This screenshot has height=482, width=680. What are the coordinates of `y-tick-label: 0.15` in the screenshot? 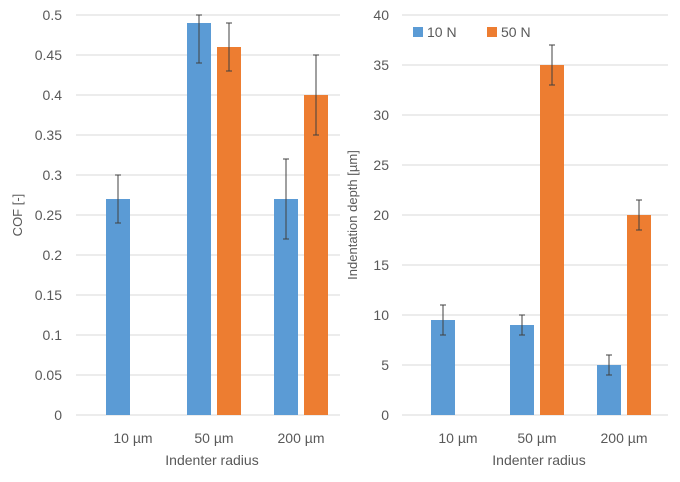 It's located at (48, 295).